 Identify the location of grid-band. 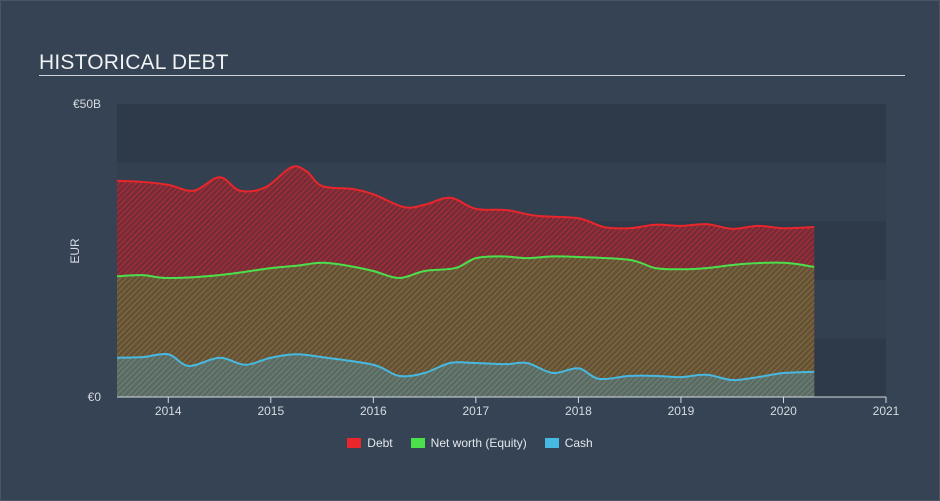
(501, 133).